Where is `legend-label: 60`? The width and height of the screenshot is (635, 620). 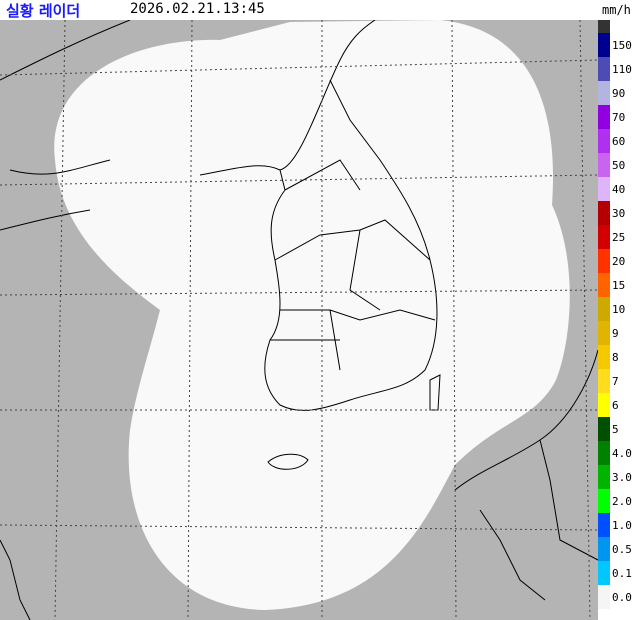
legend-label: 60 is located at coordinates (619, 141).